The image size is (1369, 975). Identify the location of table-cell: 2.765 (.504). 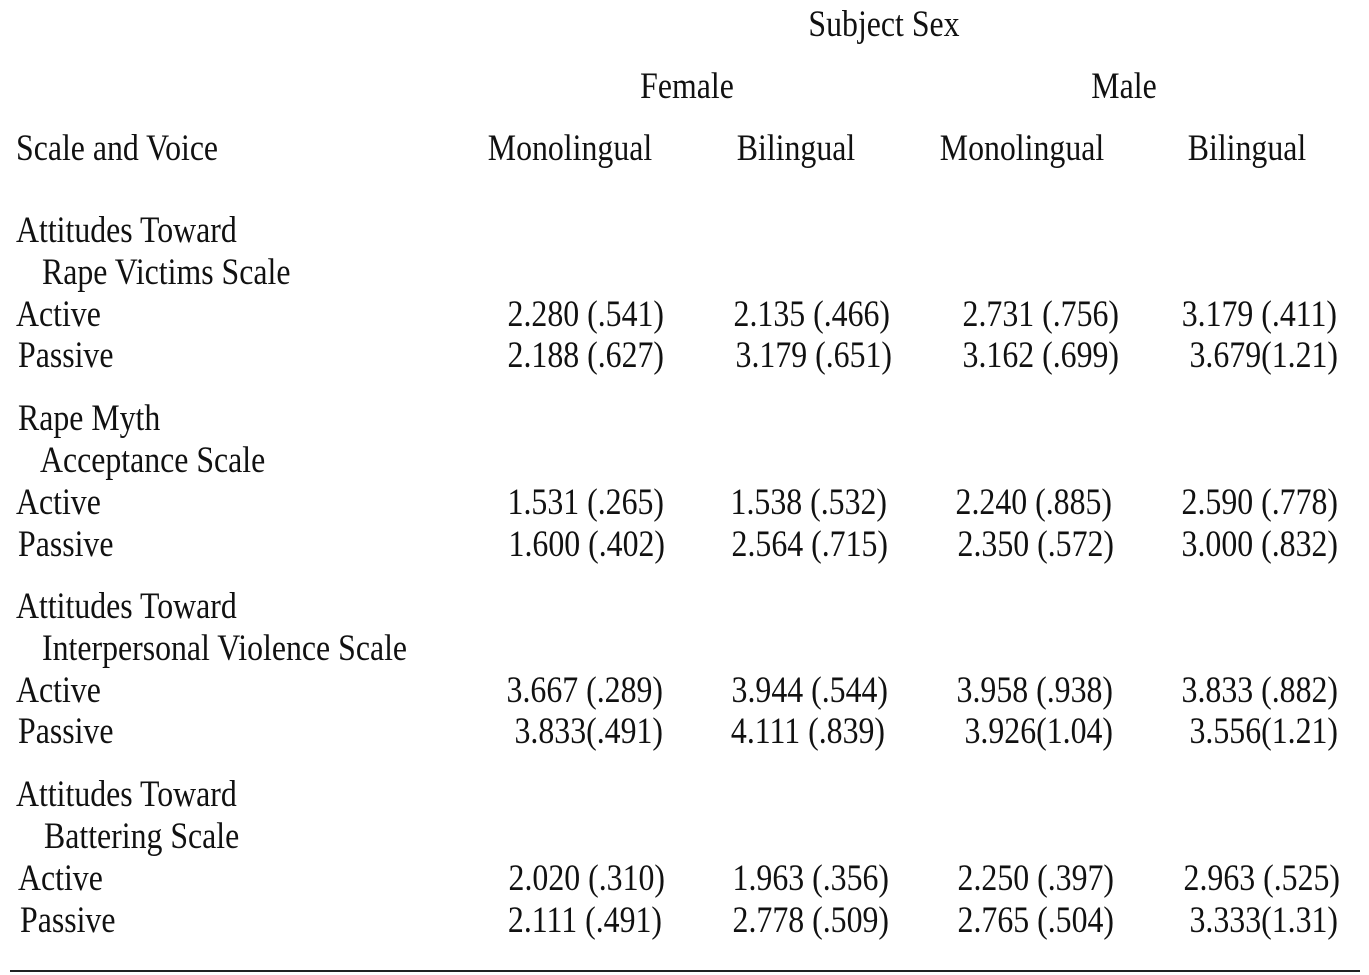
(1035, 920).